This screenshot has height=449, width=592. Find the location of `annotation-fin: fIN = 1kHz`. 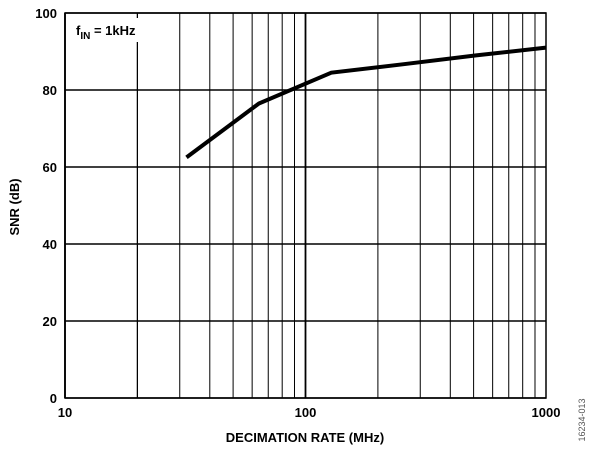

annotation-fin: fIN = 1kHz is located at coordinates (106, 32).